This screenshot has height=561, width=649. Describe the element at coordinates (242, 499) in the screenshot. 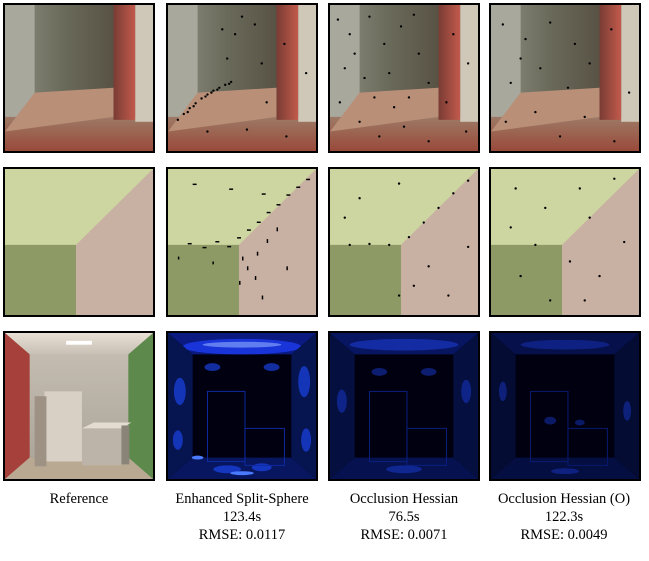

I see `column-name: Enhanced Split-Sphere` at that location.